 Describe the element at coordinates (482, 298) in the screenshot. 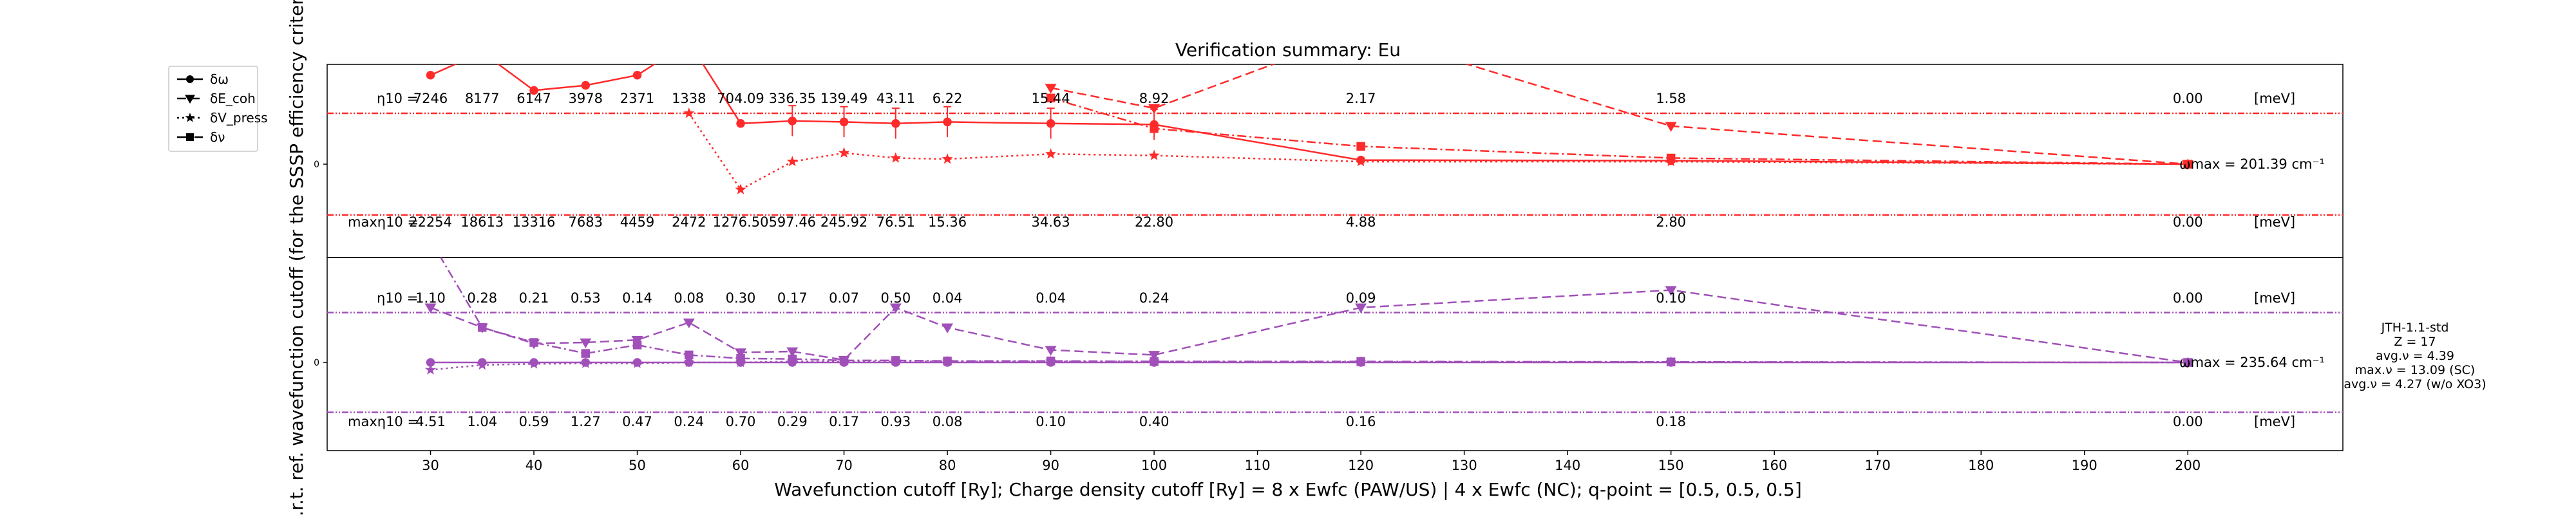

I see `eta-value: 0.28` at that location.